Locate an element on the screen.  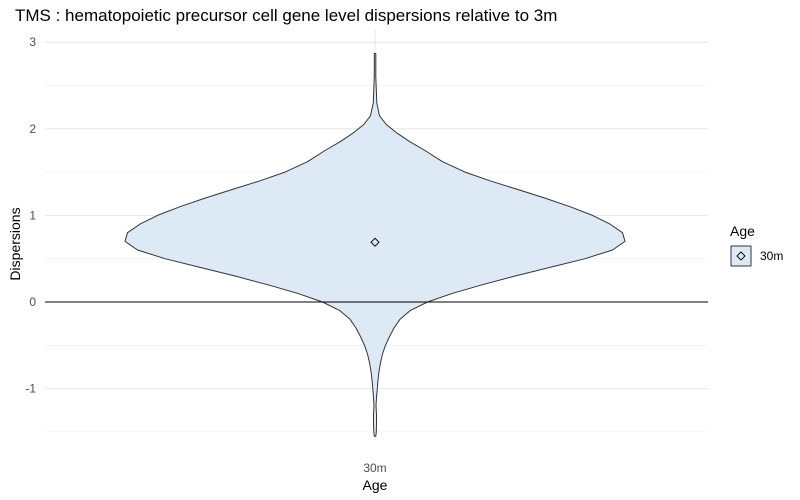
y-axis-ticks: -1 0 1 2 3 is located at coordinates (30, 215).